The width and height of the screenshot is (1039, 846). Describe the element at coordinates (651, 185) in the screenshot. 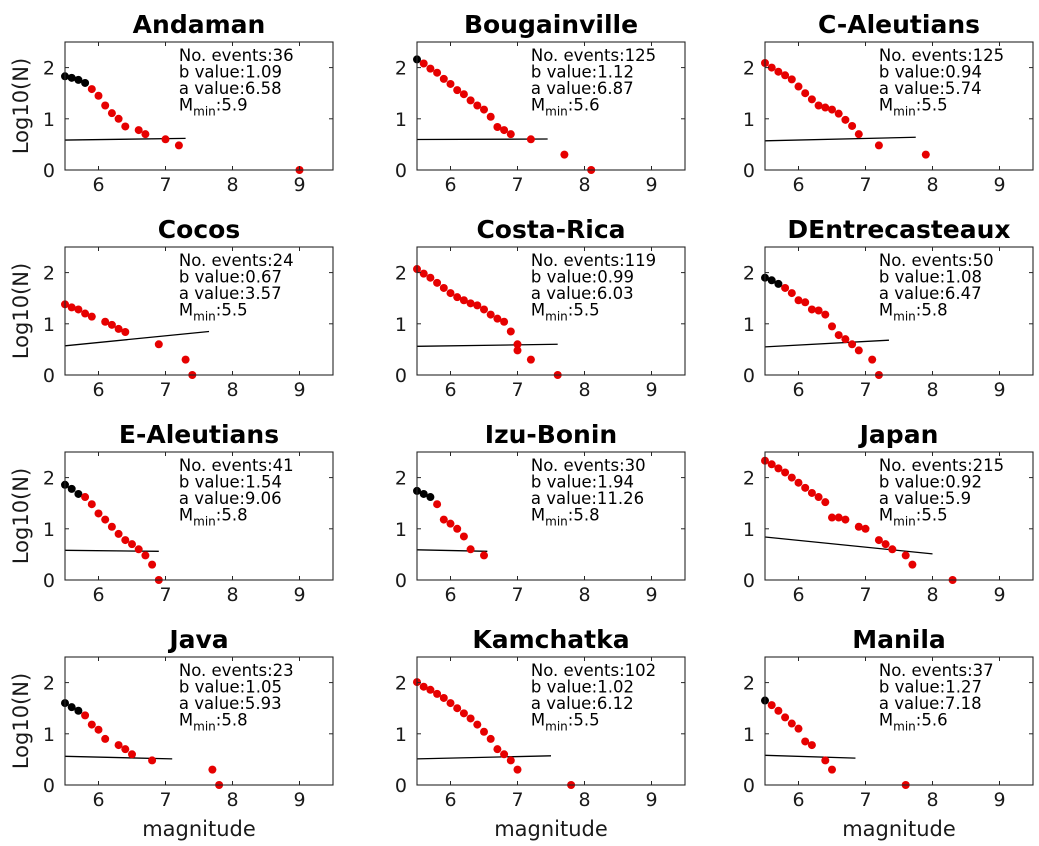

I see `x-tick-label: 9` at that location.